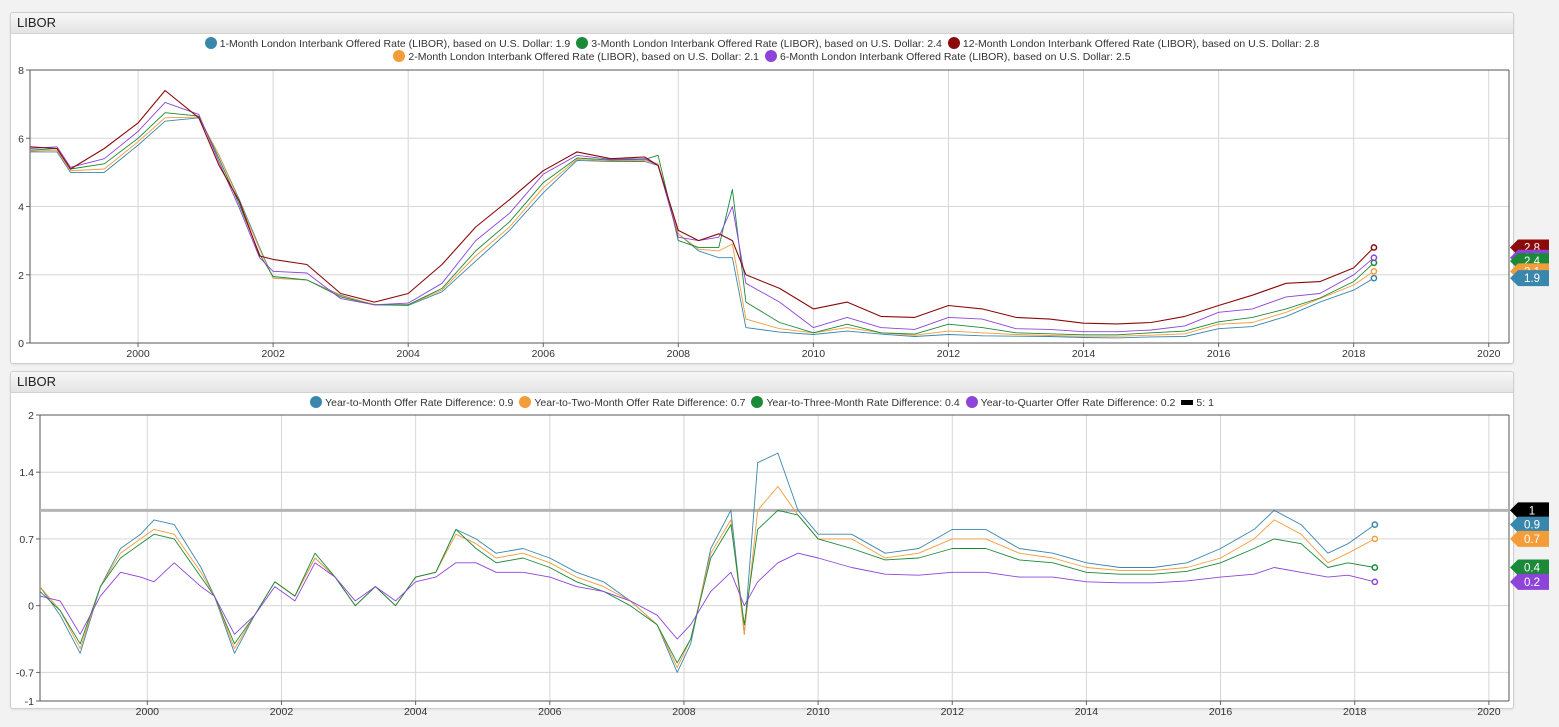 This screenshot has height=727, width=1559. What do you see at coordinates (21, 71) in the screenshot?
I see `y-tick-label: 8` at bounding box center [21, 71].